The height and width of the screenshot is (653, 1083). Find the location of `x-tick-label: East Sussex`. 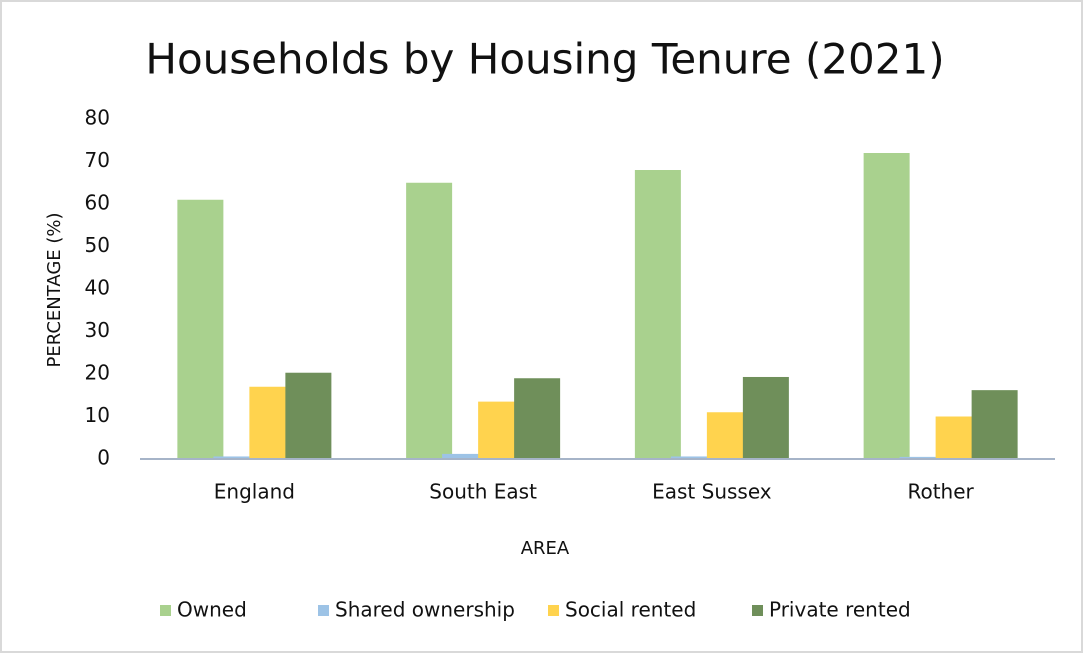

x-tick-label: East Sussex is located at coordinates (712, 492).